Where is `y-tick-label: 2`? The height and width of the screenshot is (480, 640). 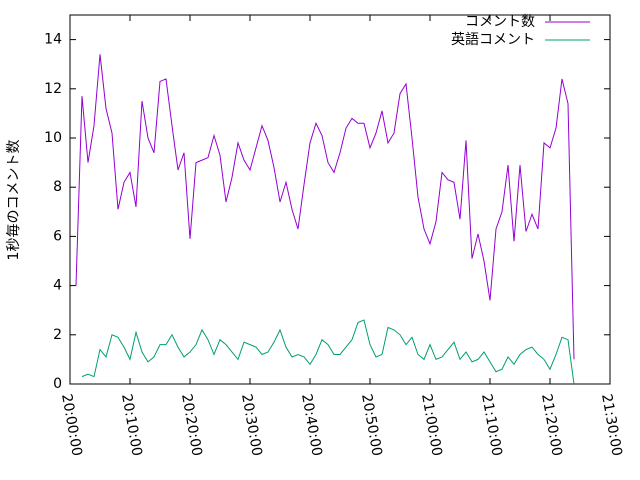
y-tick-label: 2 is located at coordinates (57, 335).